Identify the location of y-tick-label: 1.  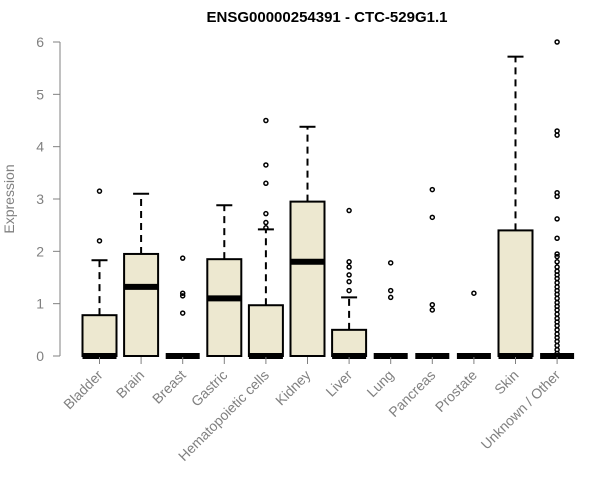
(40, 304).